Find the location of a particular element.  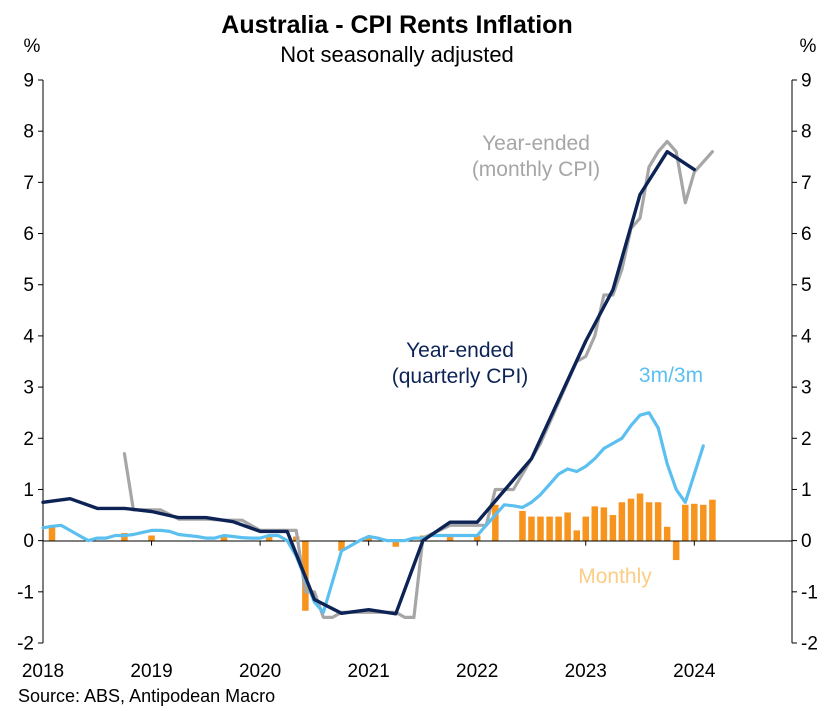

x-tick-label: 2024 is located at coordinates (694, 671).